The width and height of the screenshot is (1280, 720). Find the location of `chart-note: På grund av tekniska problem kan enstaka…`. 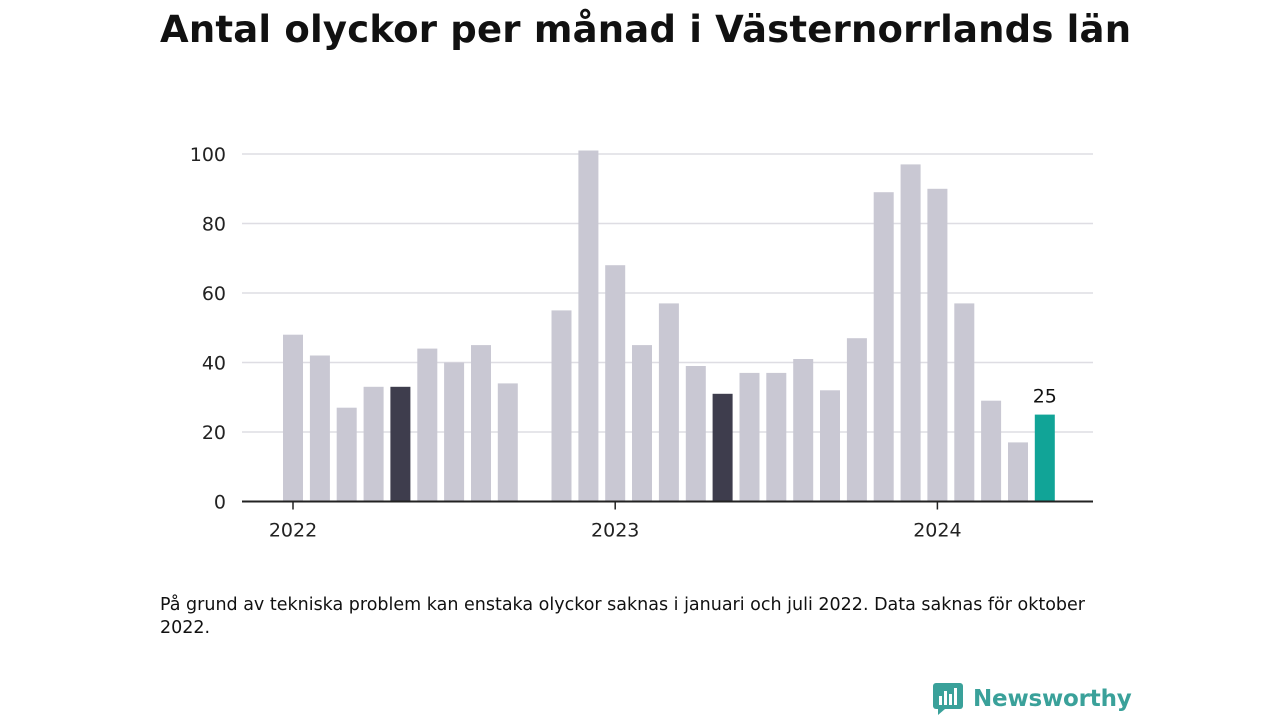

chart-note: På grund av tekniska problem kan enstaka… is located at coordinates (622, 616).